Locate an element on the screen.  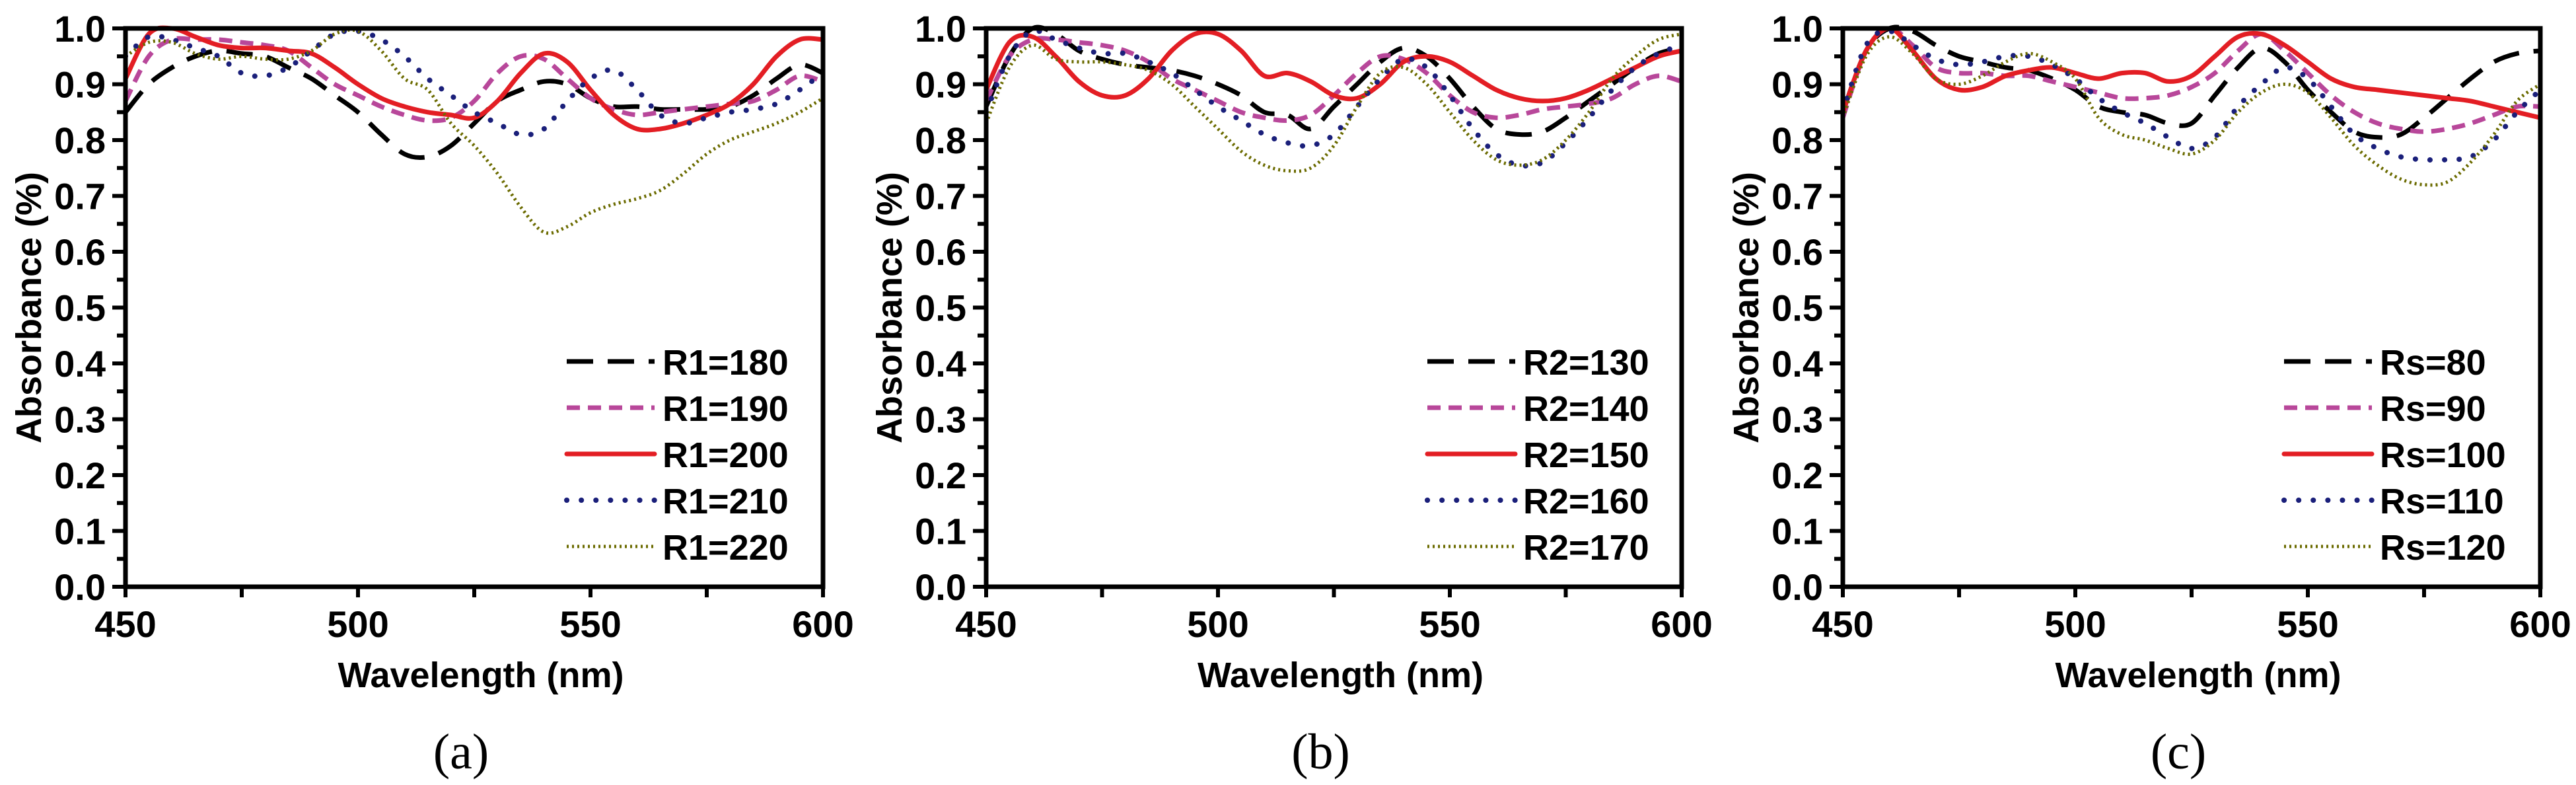
legend-label: Rs=100 is located at coordinates (2443, 455).